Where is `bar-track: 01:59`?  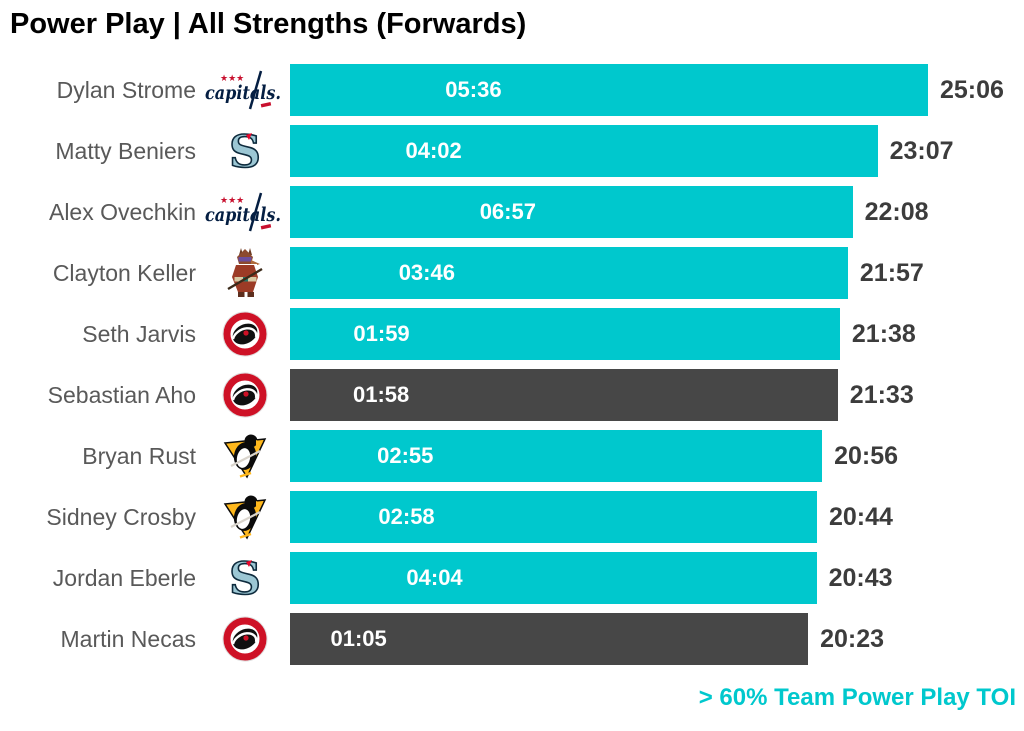 bar-track: 01:59 is located at coordinates (609, 334).